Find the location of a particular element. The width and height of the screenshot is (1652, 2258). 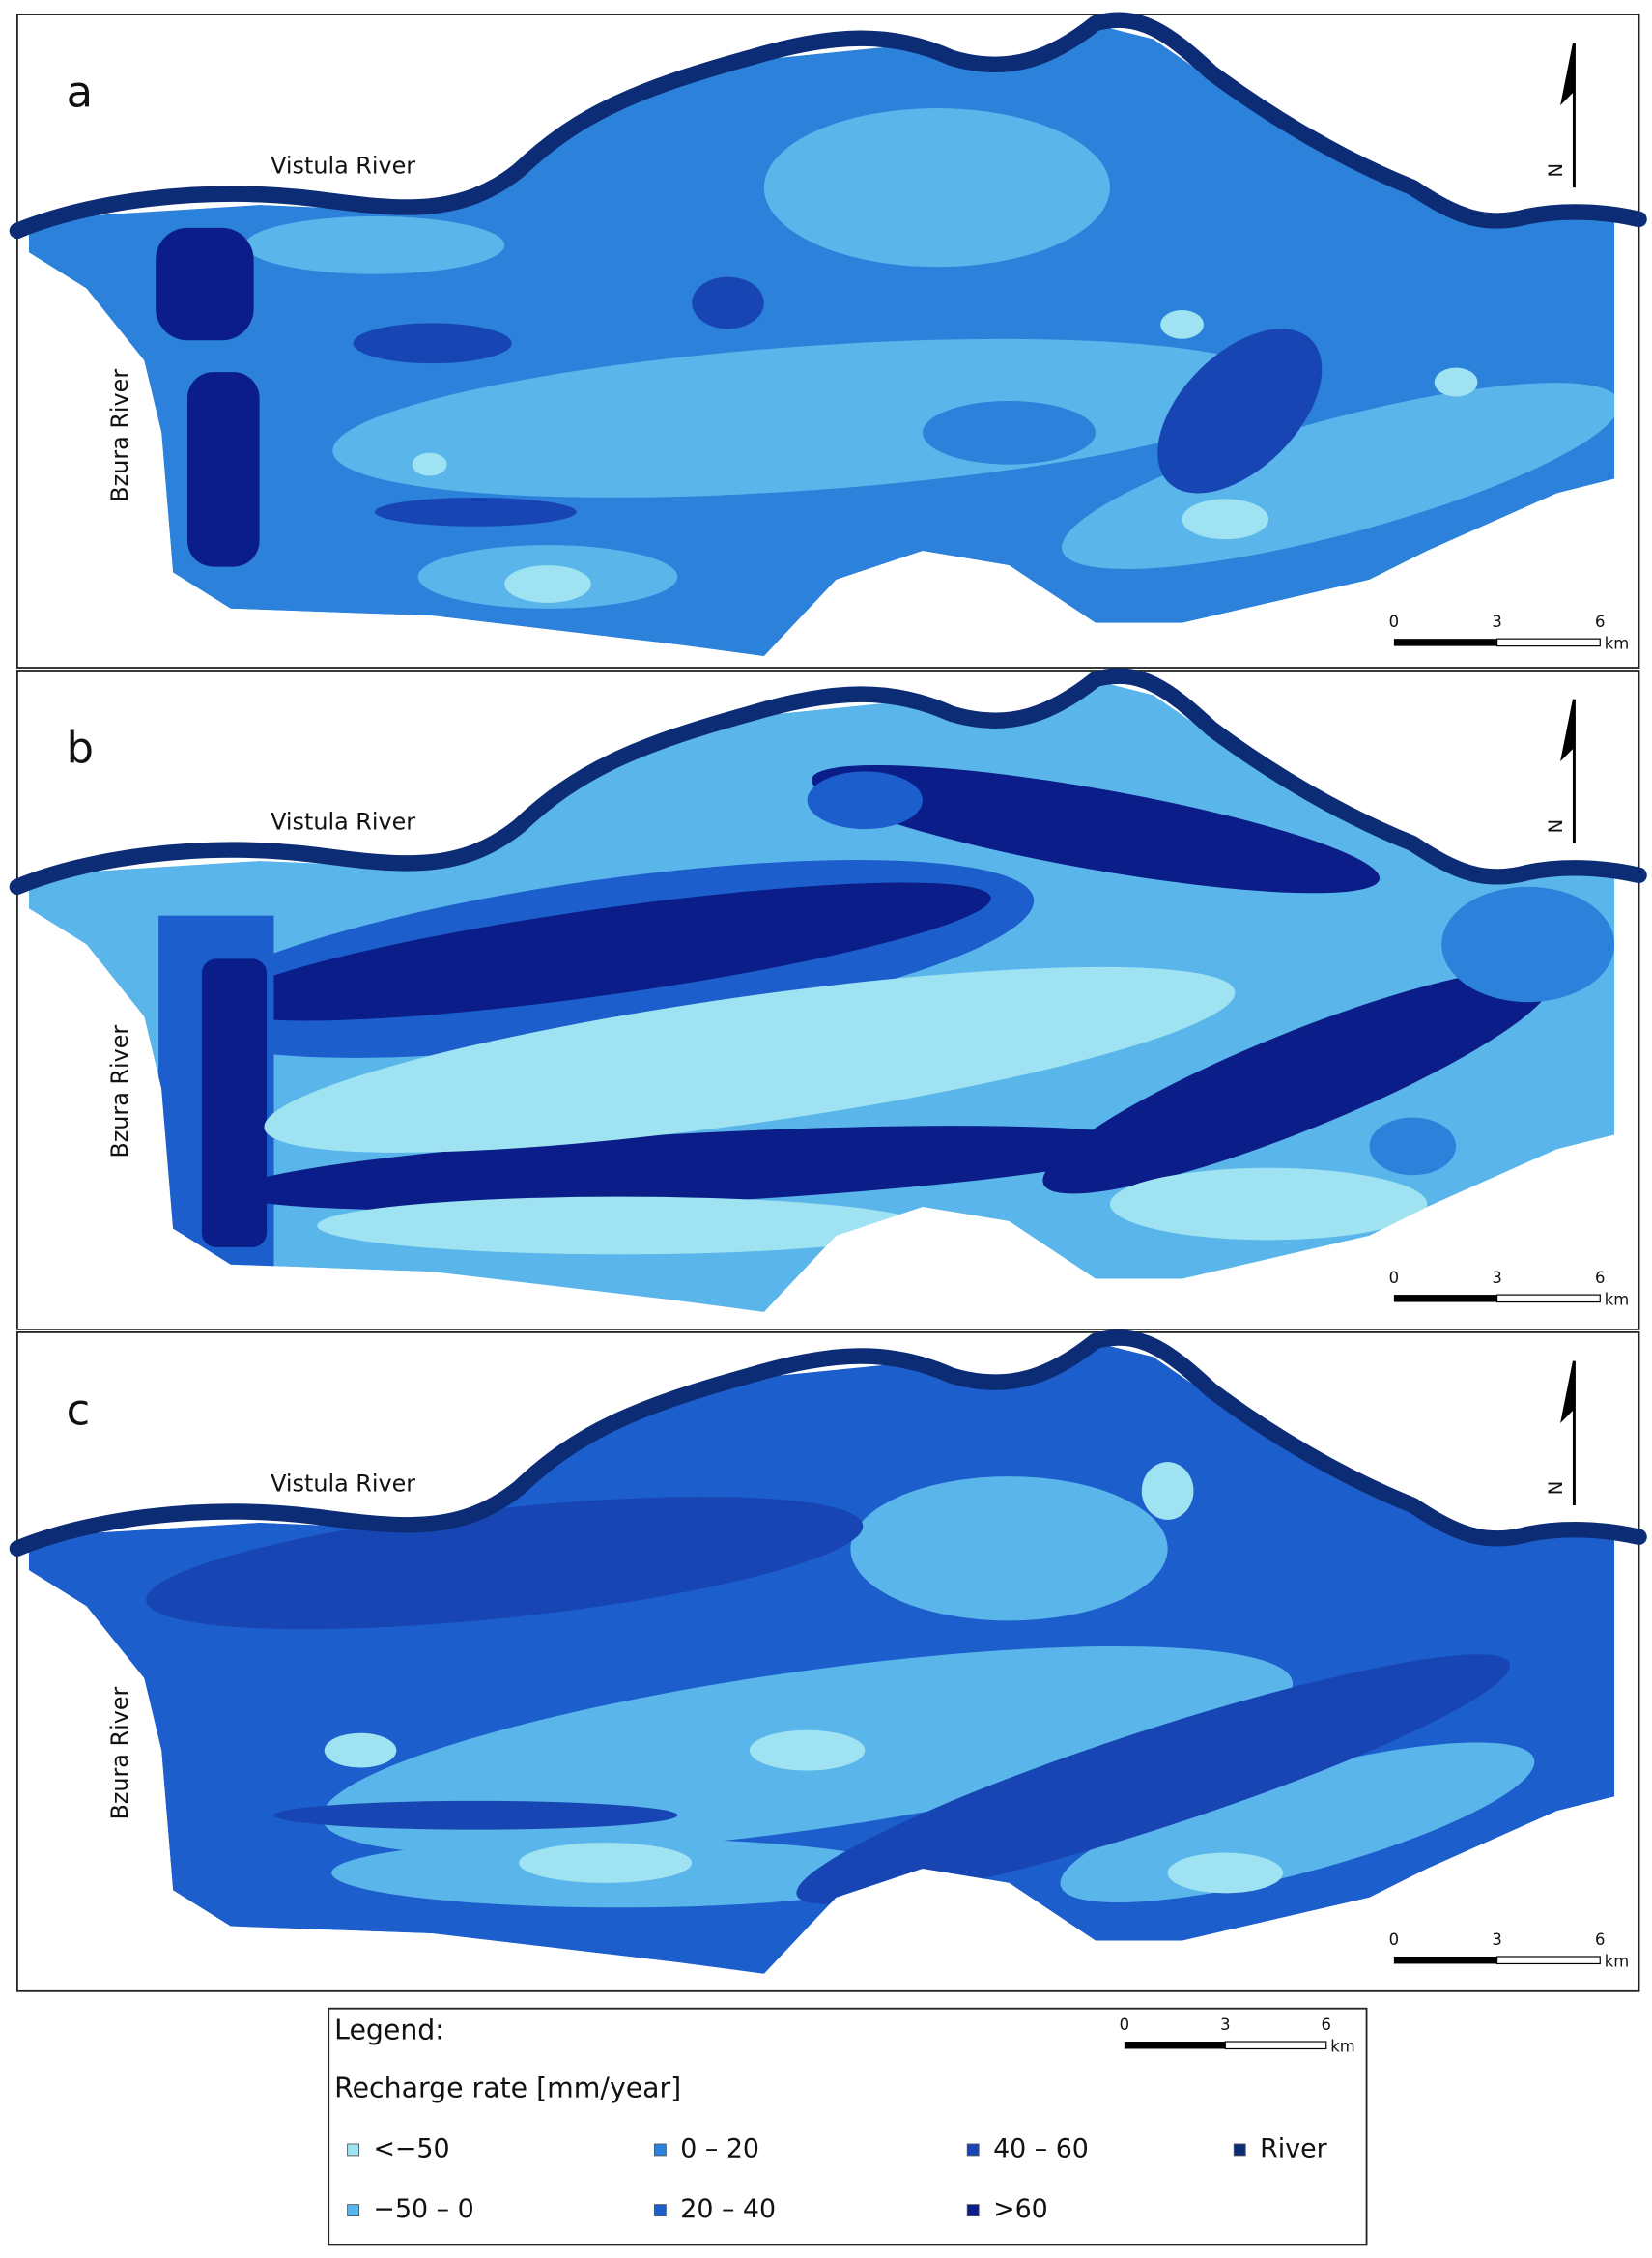

legend-label: >60 is located at coordinates (1021, 2209).